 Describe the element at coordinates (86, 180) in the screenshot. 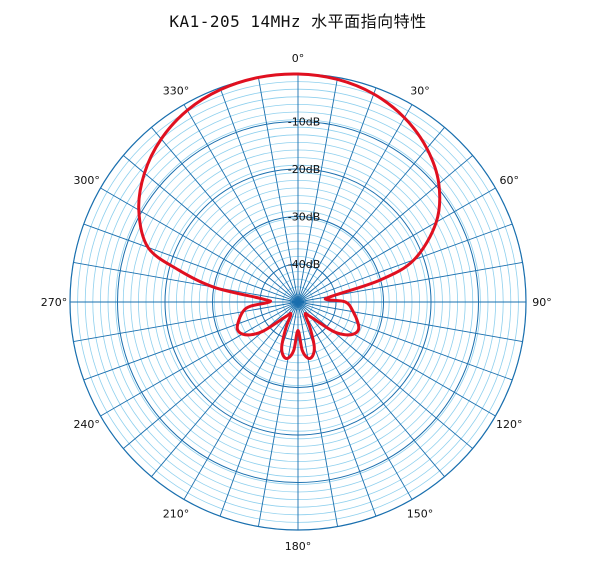

I see `angle-label: 300°` at that location.